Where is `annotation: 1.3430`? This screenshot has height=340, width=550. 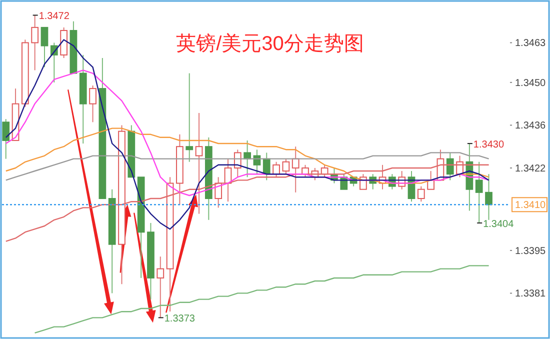
annotation: 1.3430 is located at coordinates (488, 145).